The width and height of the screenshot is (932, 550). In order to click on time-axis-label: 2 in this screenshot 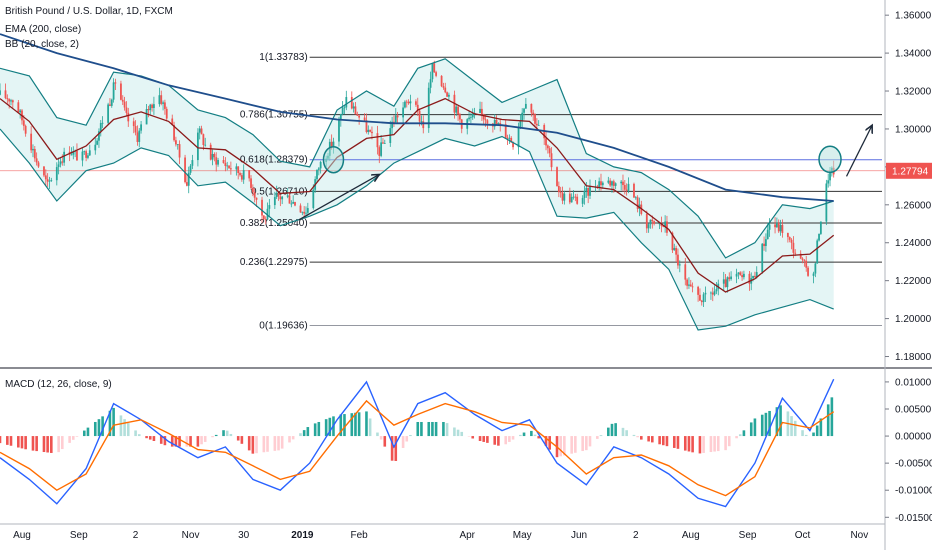, I will do `click(636, 535)`.